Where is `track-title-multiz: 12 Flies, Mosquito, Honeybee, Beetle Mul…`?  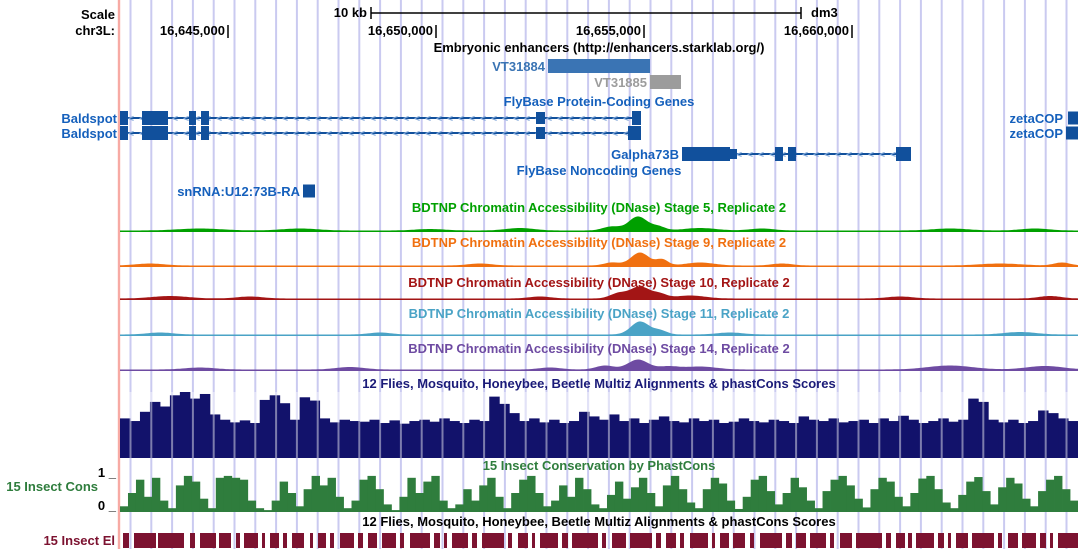 track-title-multiz: 12 Flies, Mosquito, Honeybee, Beetle Mul… is located at coordinates (599, 383).